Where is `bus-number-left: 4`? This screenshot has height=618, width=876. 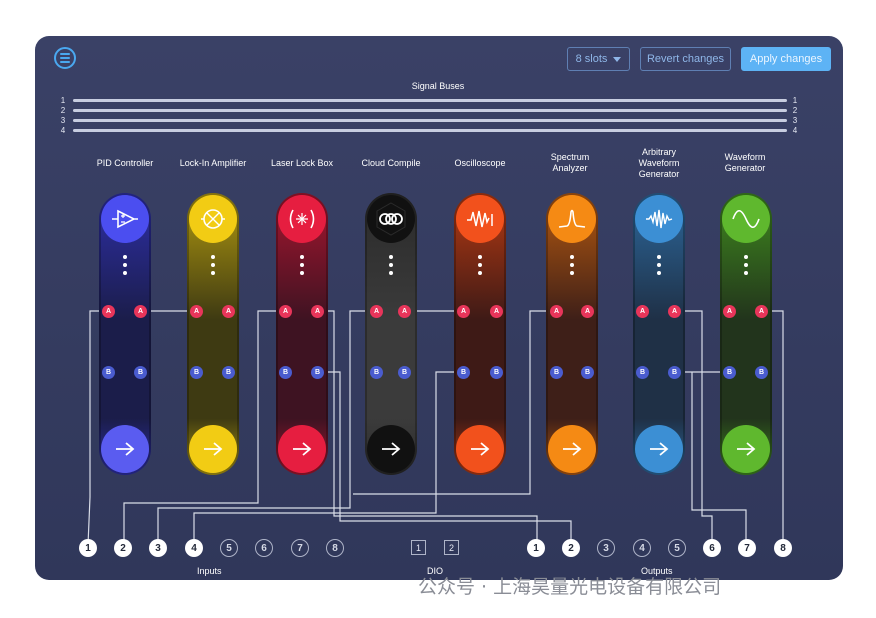 bus-number-left: 4 is located at coordinates (63, 130).